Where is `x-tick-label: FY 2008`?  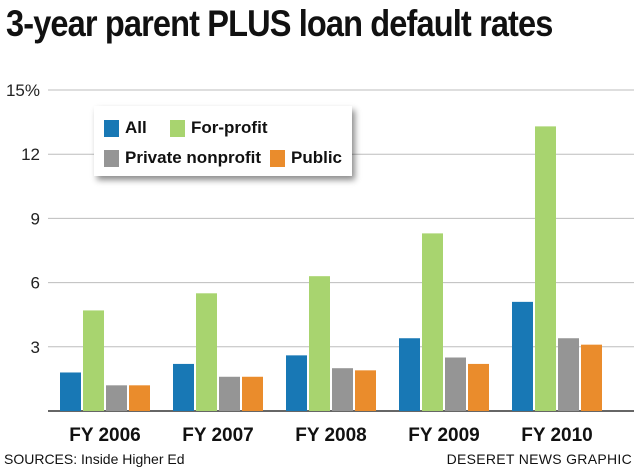
x-tick-label: FY 2008 is located at coordinates (330, 435).